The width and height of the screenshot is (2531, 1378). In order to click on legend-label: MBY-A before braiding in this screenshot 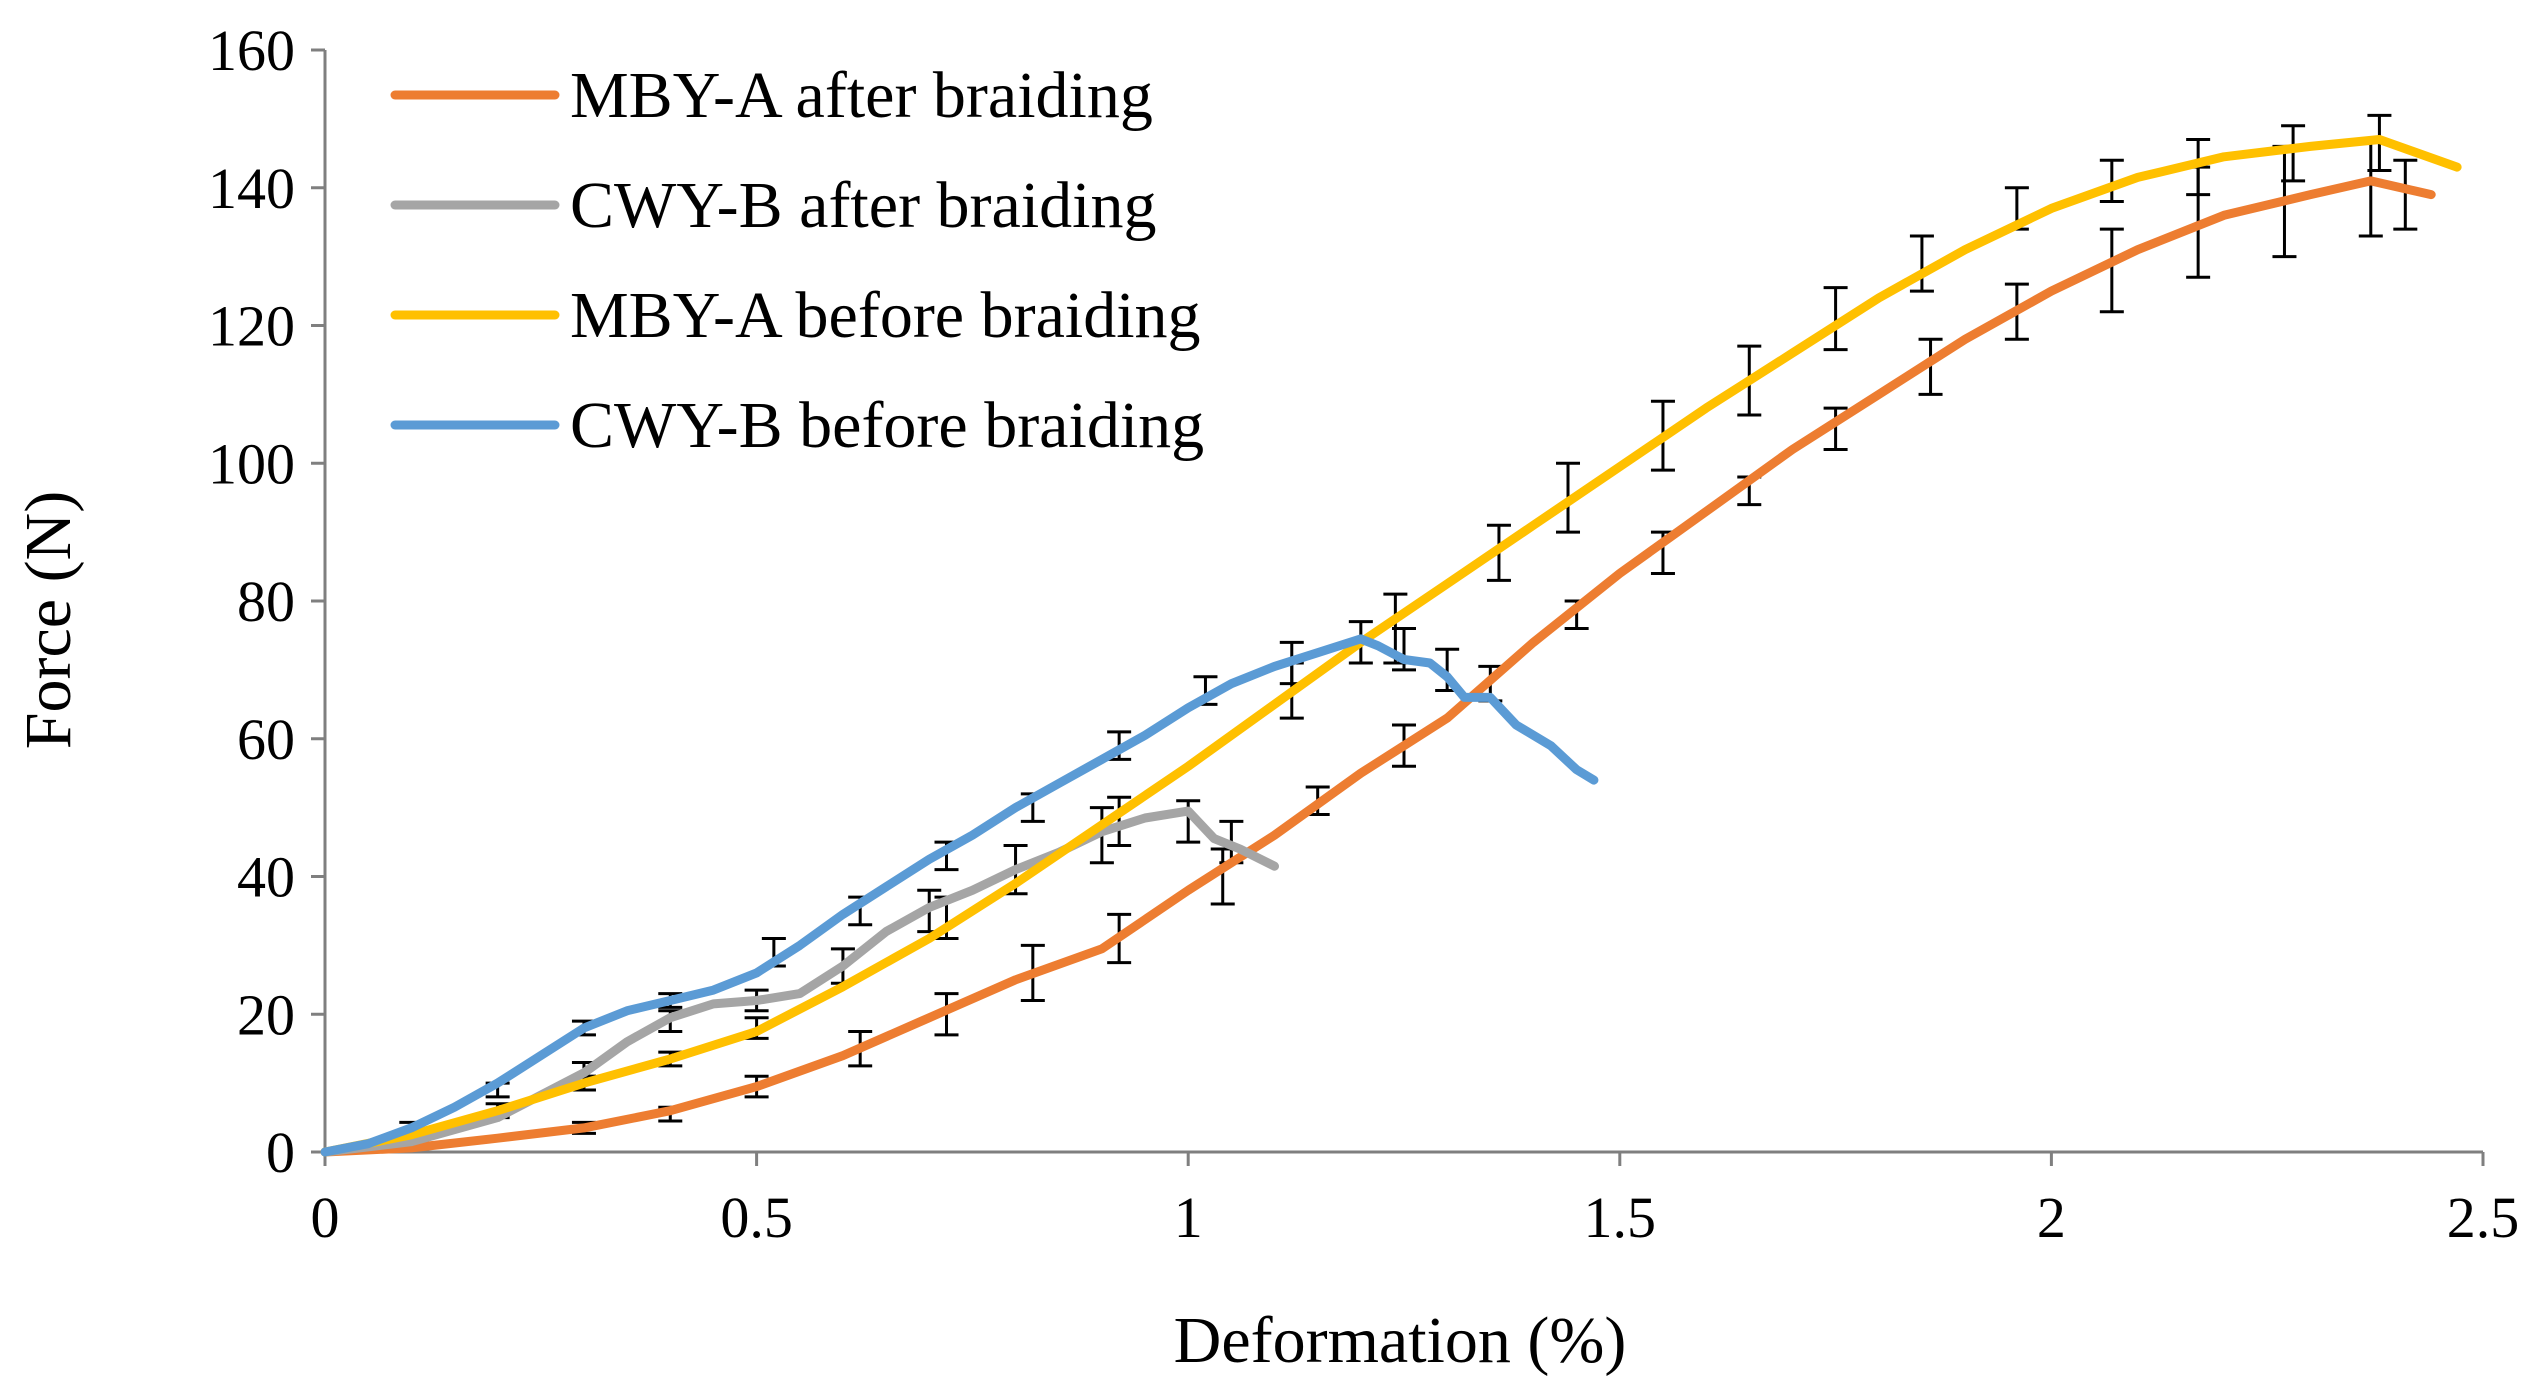, I will do `click(885, 315)`.